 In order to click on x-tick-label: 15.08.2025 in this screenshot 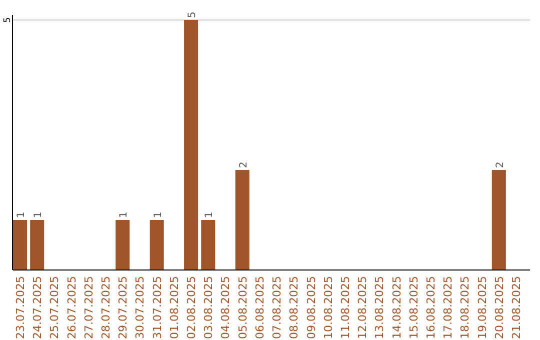, I will do `click(413, 307)`.